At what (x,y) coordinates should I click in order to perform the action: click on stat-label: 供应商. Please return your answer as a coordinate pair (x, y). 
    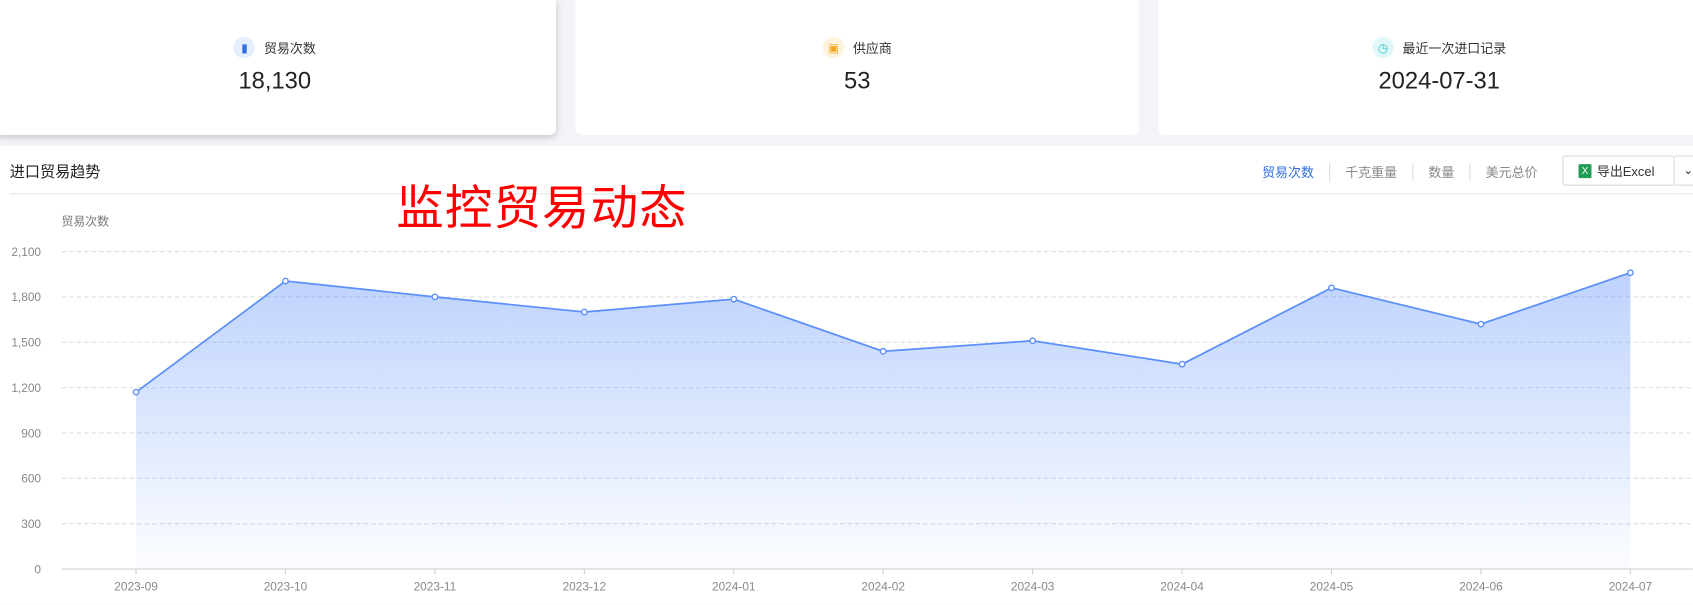
    Looking at the image, I should click on (872, 48).